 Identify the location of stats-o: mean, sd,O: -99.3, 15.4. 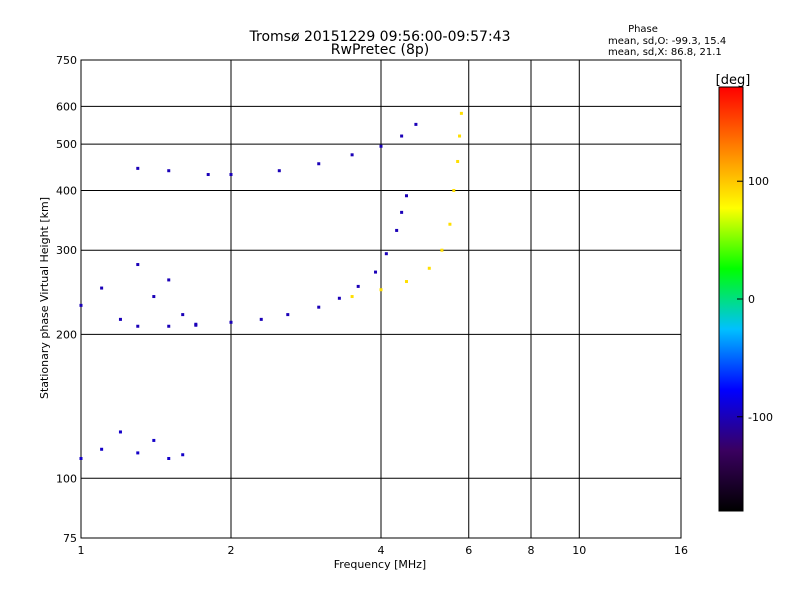
(667, 41).